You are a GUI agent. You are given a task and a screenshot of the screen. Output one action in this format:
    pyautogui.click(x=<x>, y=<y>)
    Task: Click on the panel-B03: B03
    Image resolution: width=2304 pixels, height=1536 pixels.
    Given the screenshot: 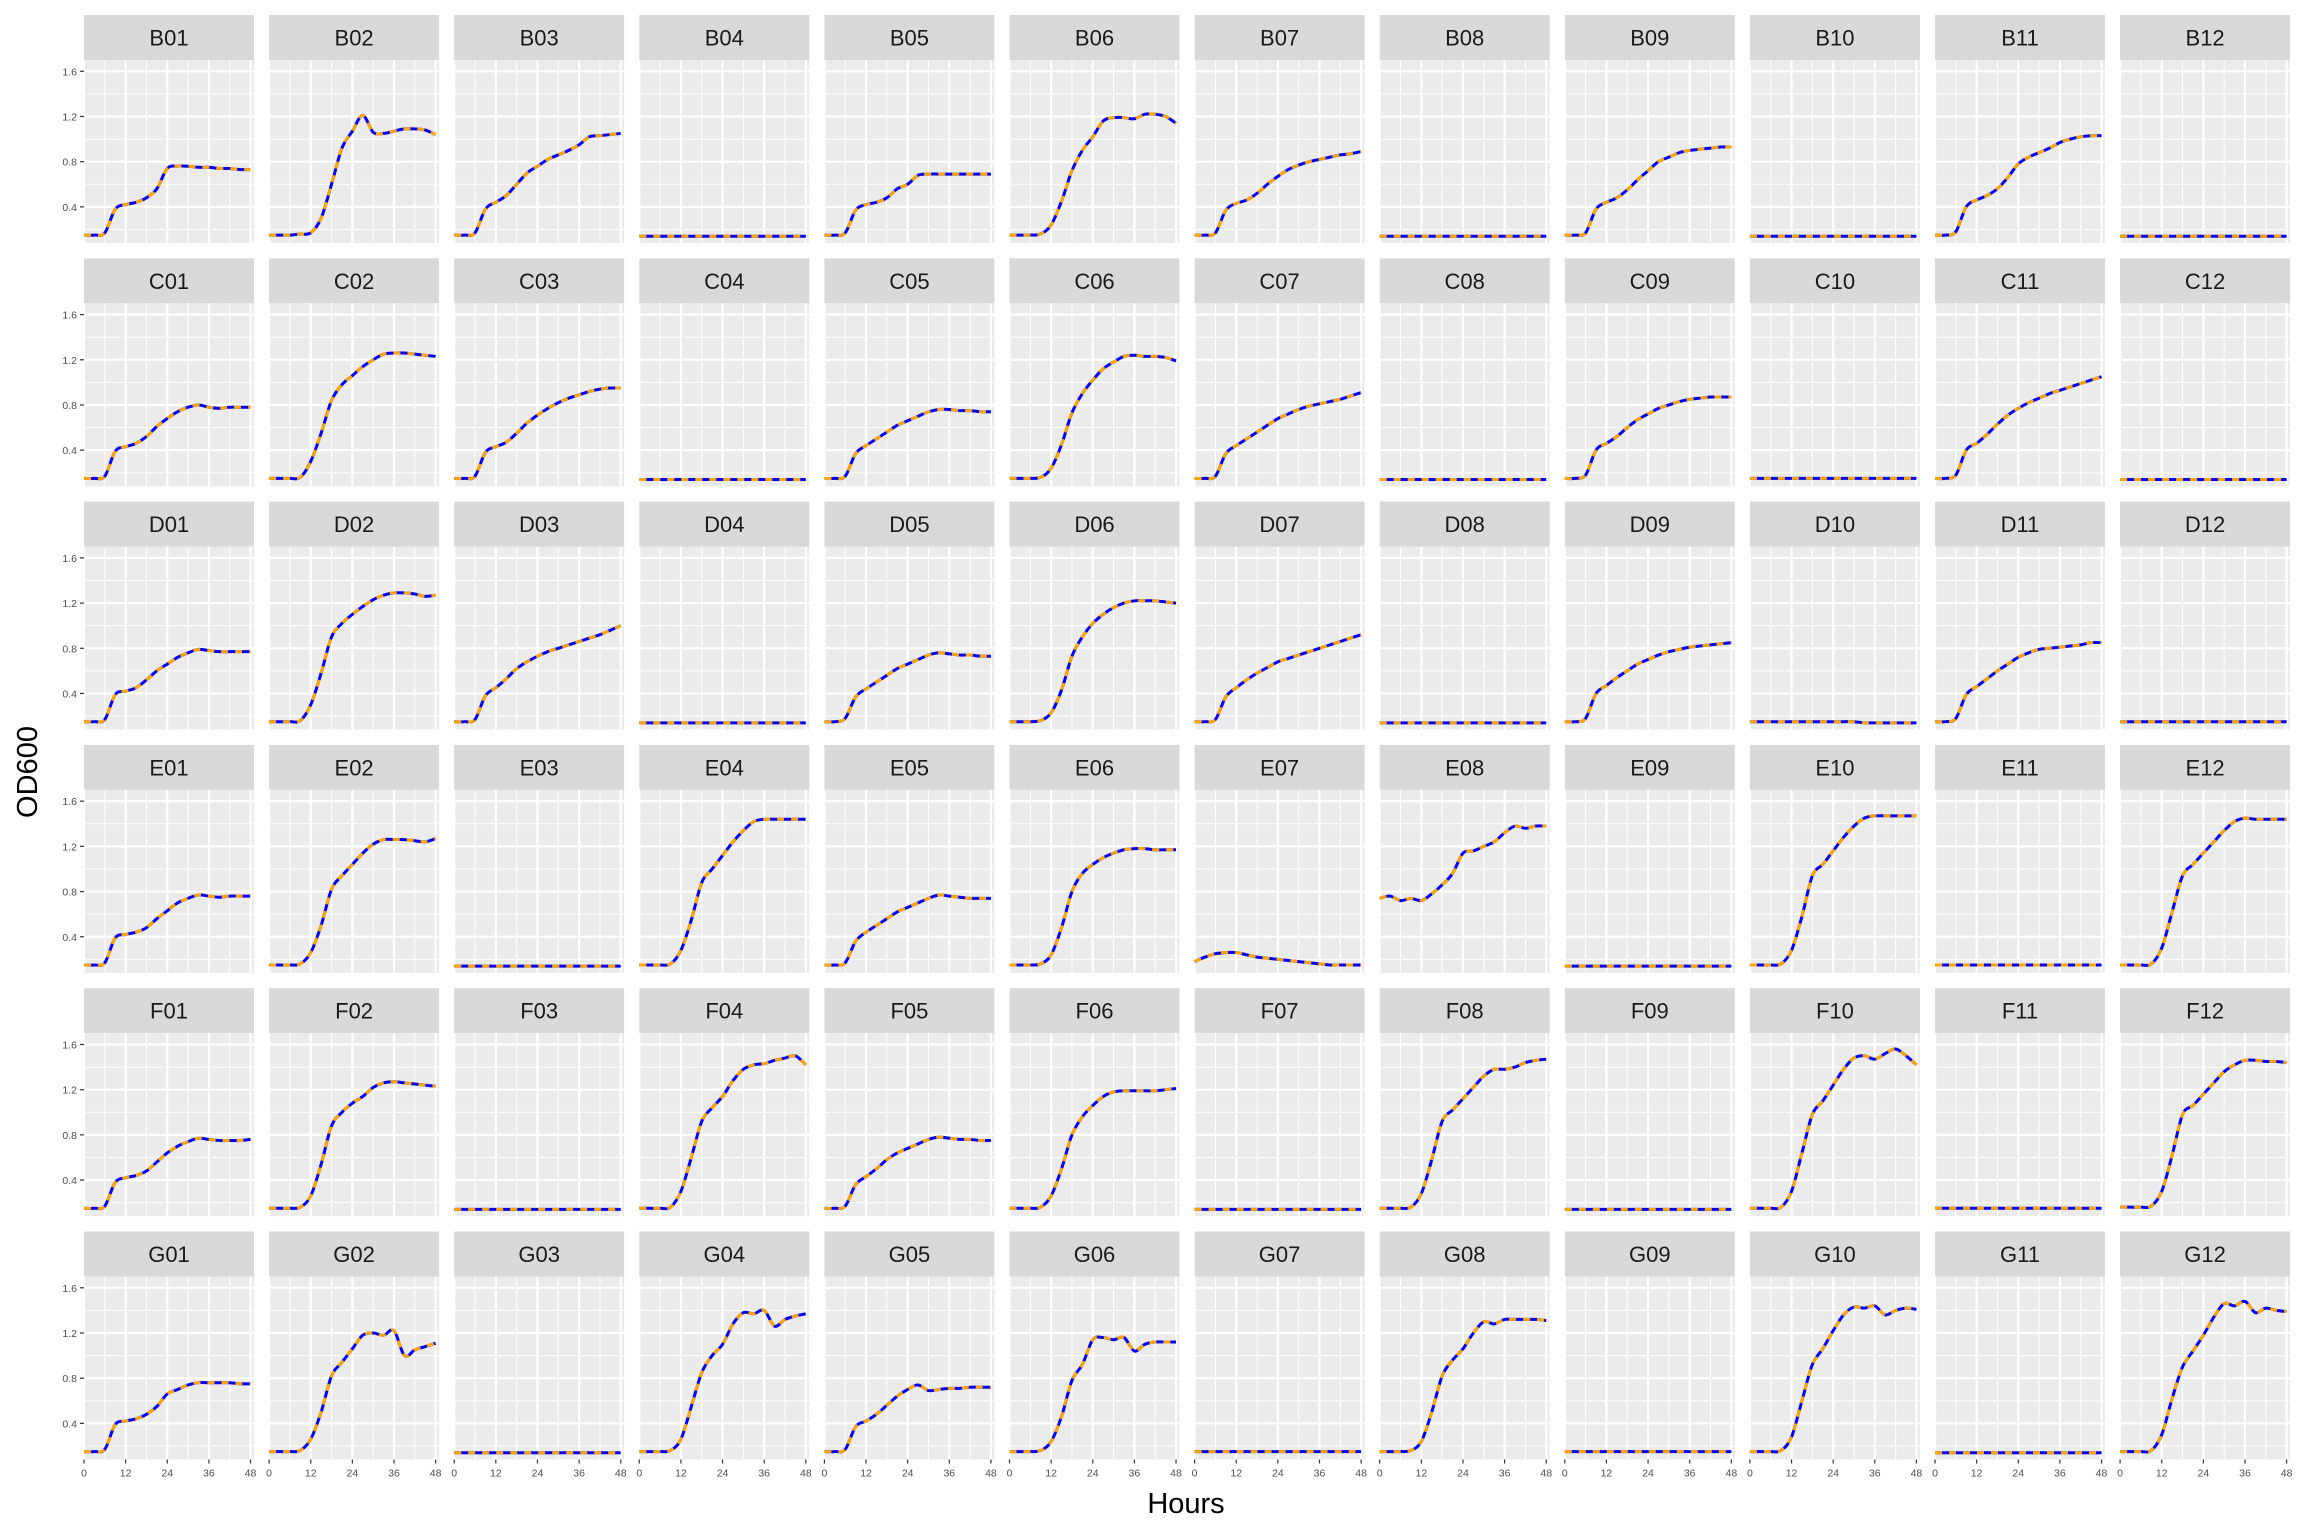 What is the action you would take?
    pyautogui.click(x=539, y=129)
    